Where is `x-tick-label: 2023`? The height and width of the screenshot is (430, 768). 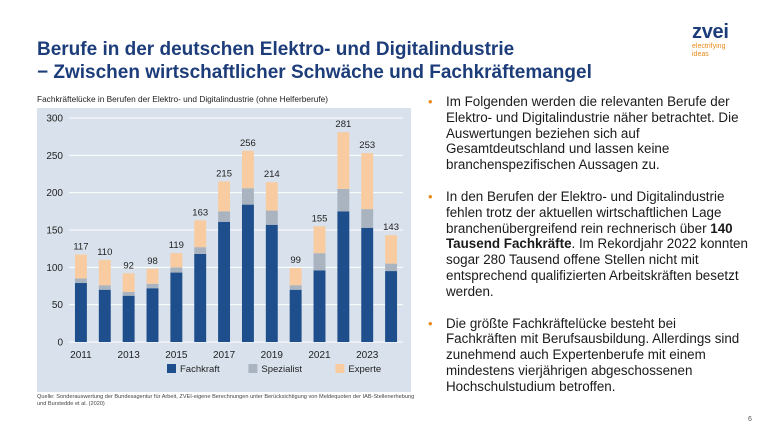
x-tick-label: 2023 is located at coordinates (367, 355).